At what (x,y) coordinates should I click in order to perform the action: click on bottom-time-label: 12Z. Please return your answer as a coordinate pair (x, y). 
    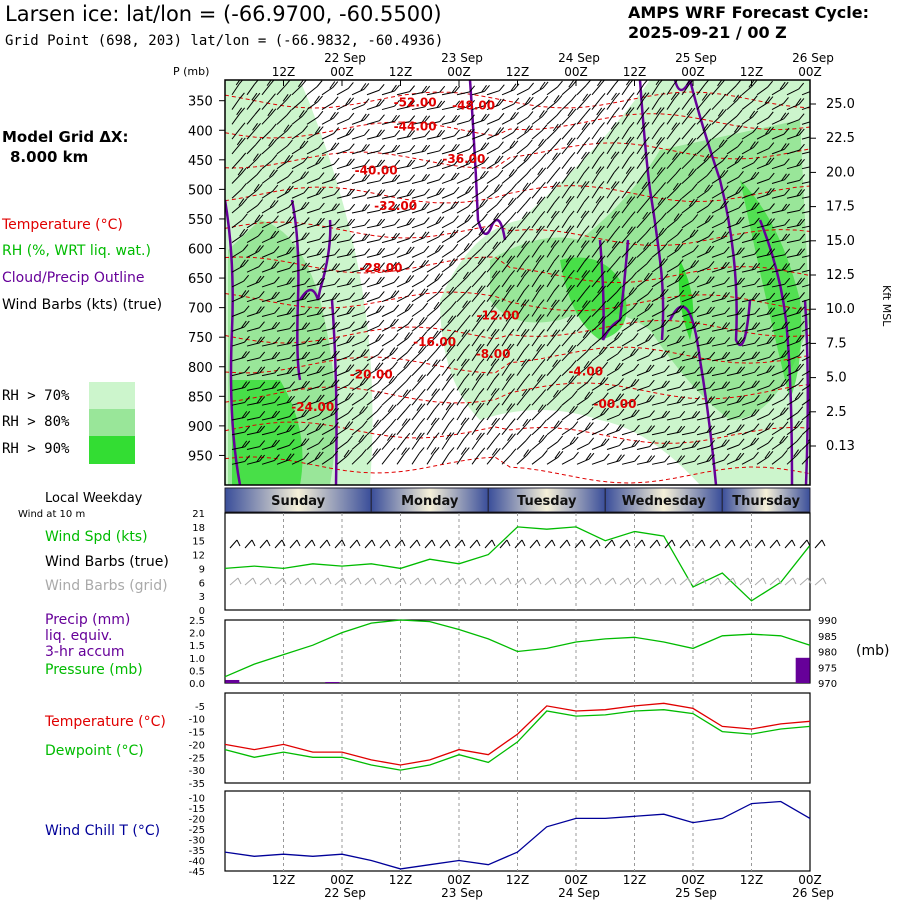
    Looking at the image, I should click on (635, 880).